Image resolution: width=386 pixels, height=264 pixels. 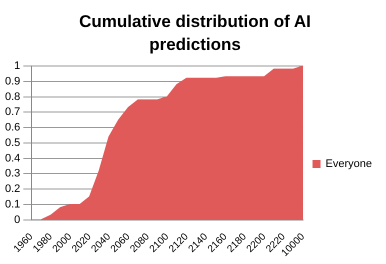 I want to click on y-tick-label: 0.7, so click(x=12, y=112).